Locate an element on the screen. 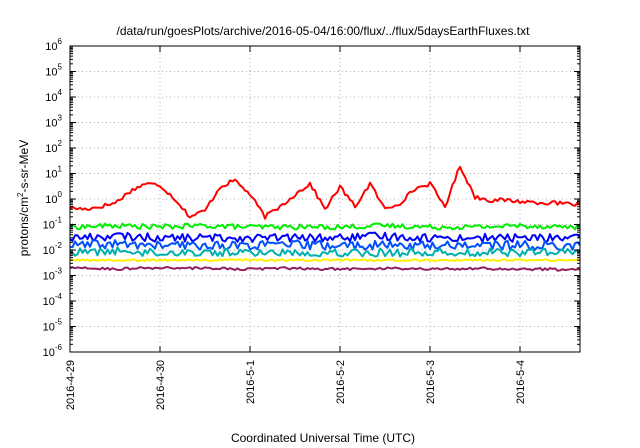 This screenshot has width=640, height=448. y-tick-label: 10⁴ is located at coordinates (53, 96).